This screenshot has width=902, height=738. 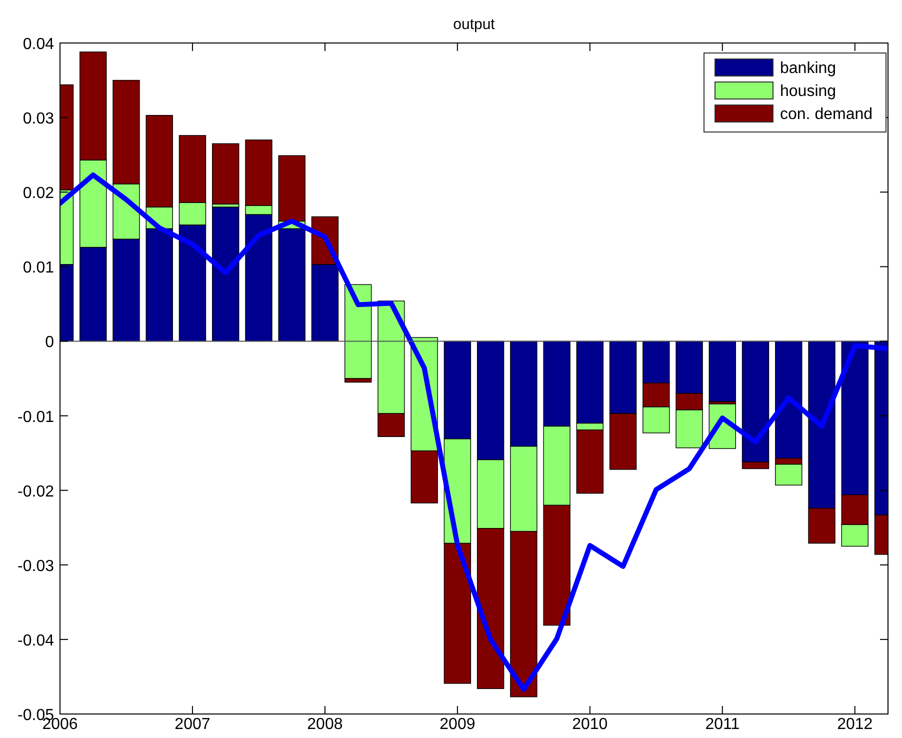 I want to click on x-tick-label: 2011, so click(x=722, y=724).